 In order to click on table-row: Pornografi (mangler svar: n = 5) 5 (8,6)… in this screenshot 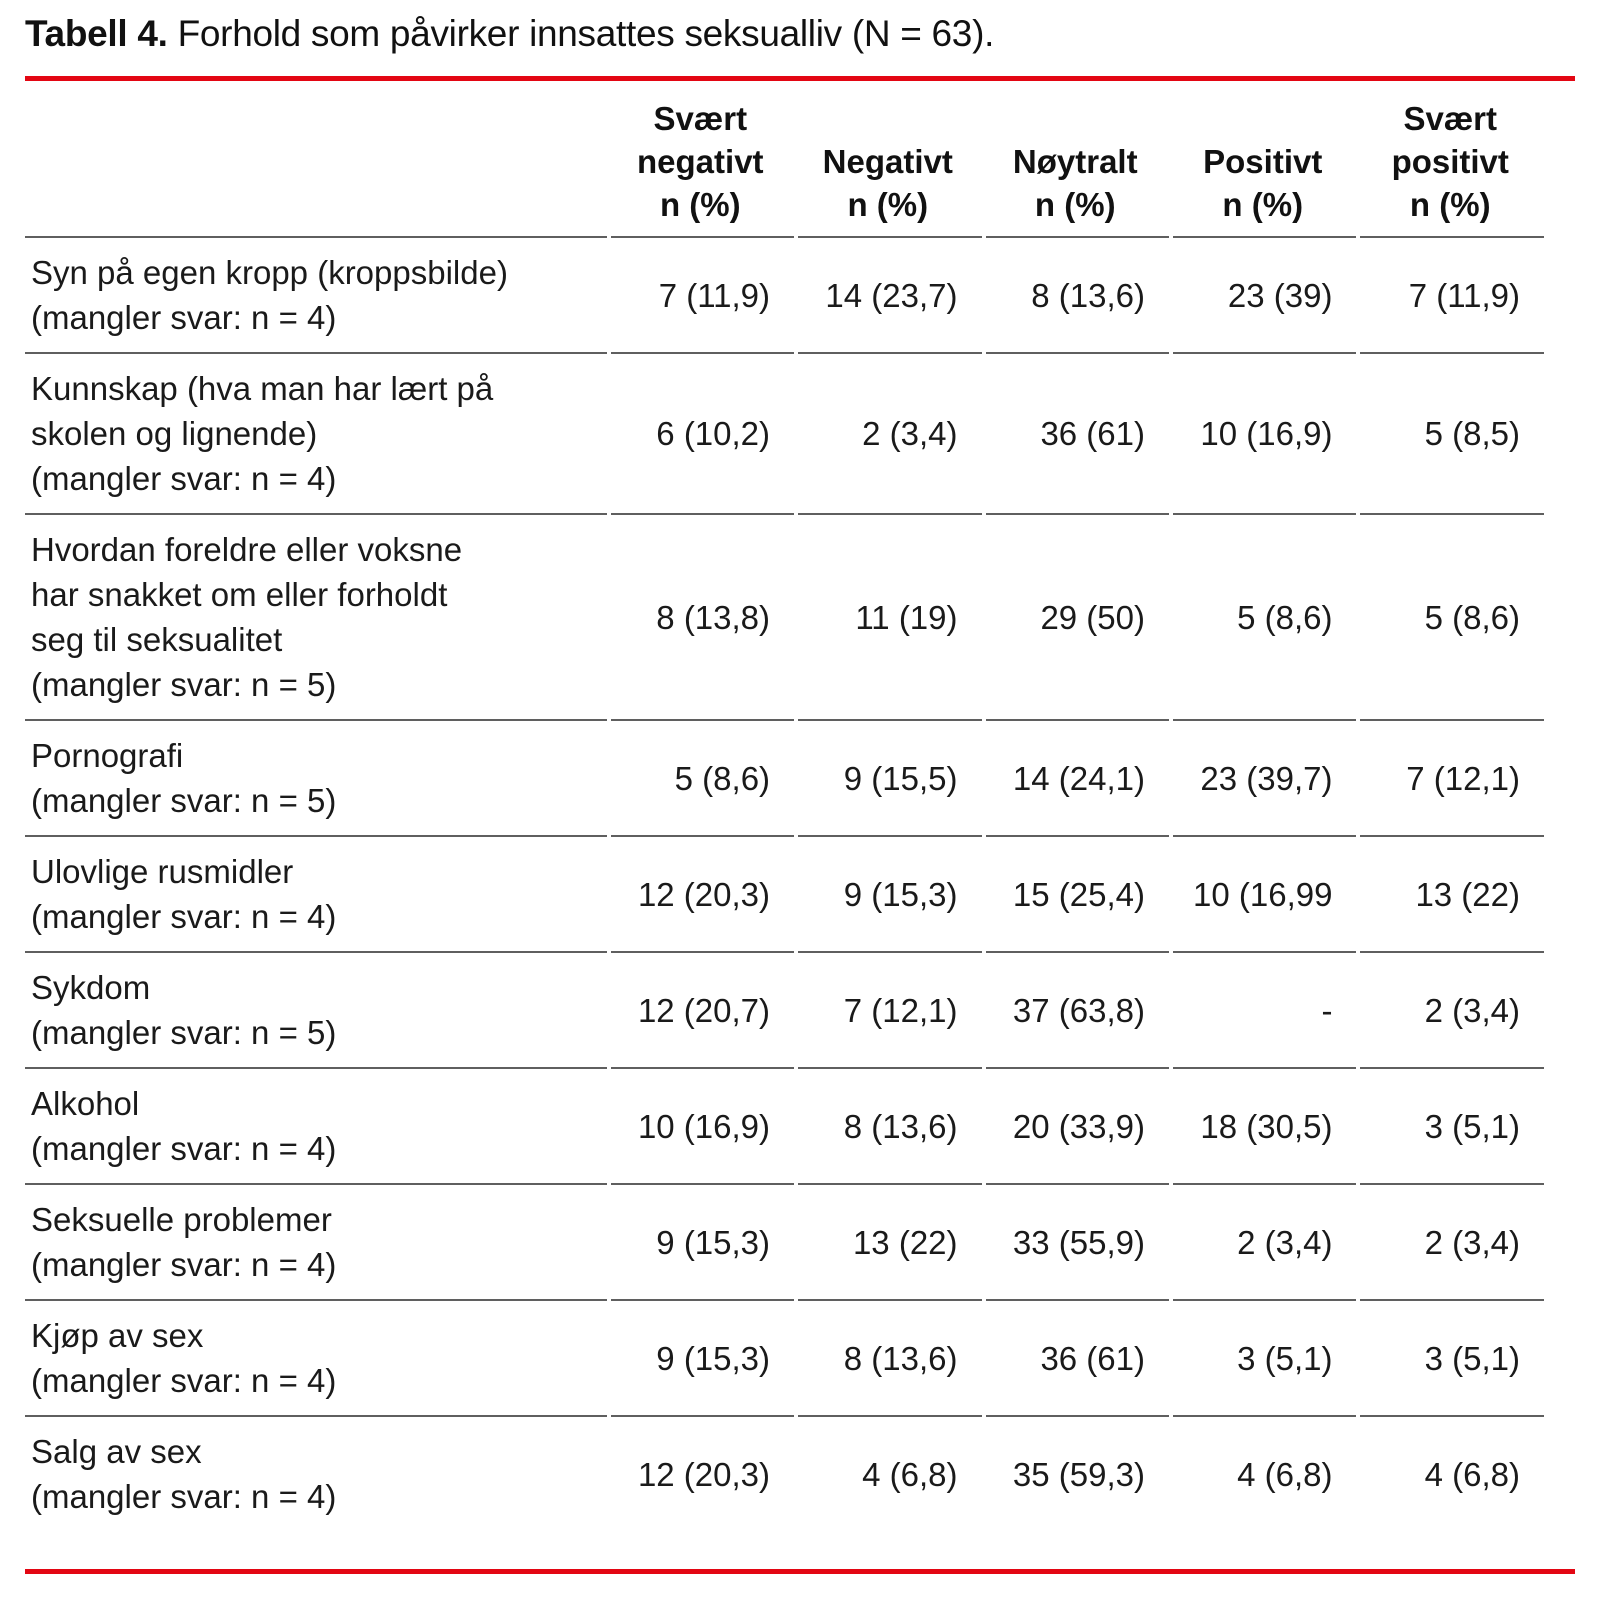, I will do `click(784, 779)`.